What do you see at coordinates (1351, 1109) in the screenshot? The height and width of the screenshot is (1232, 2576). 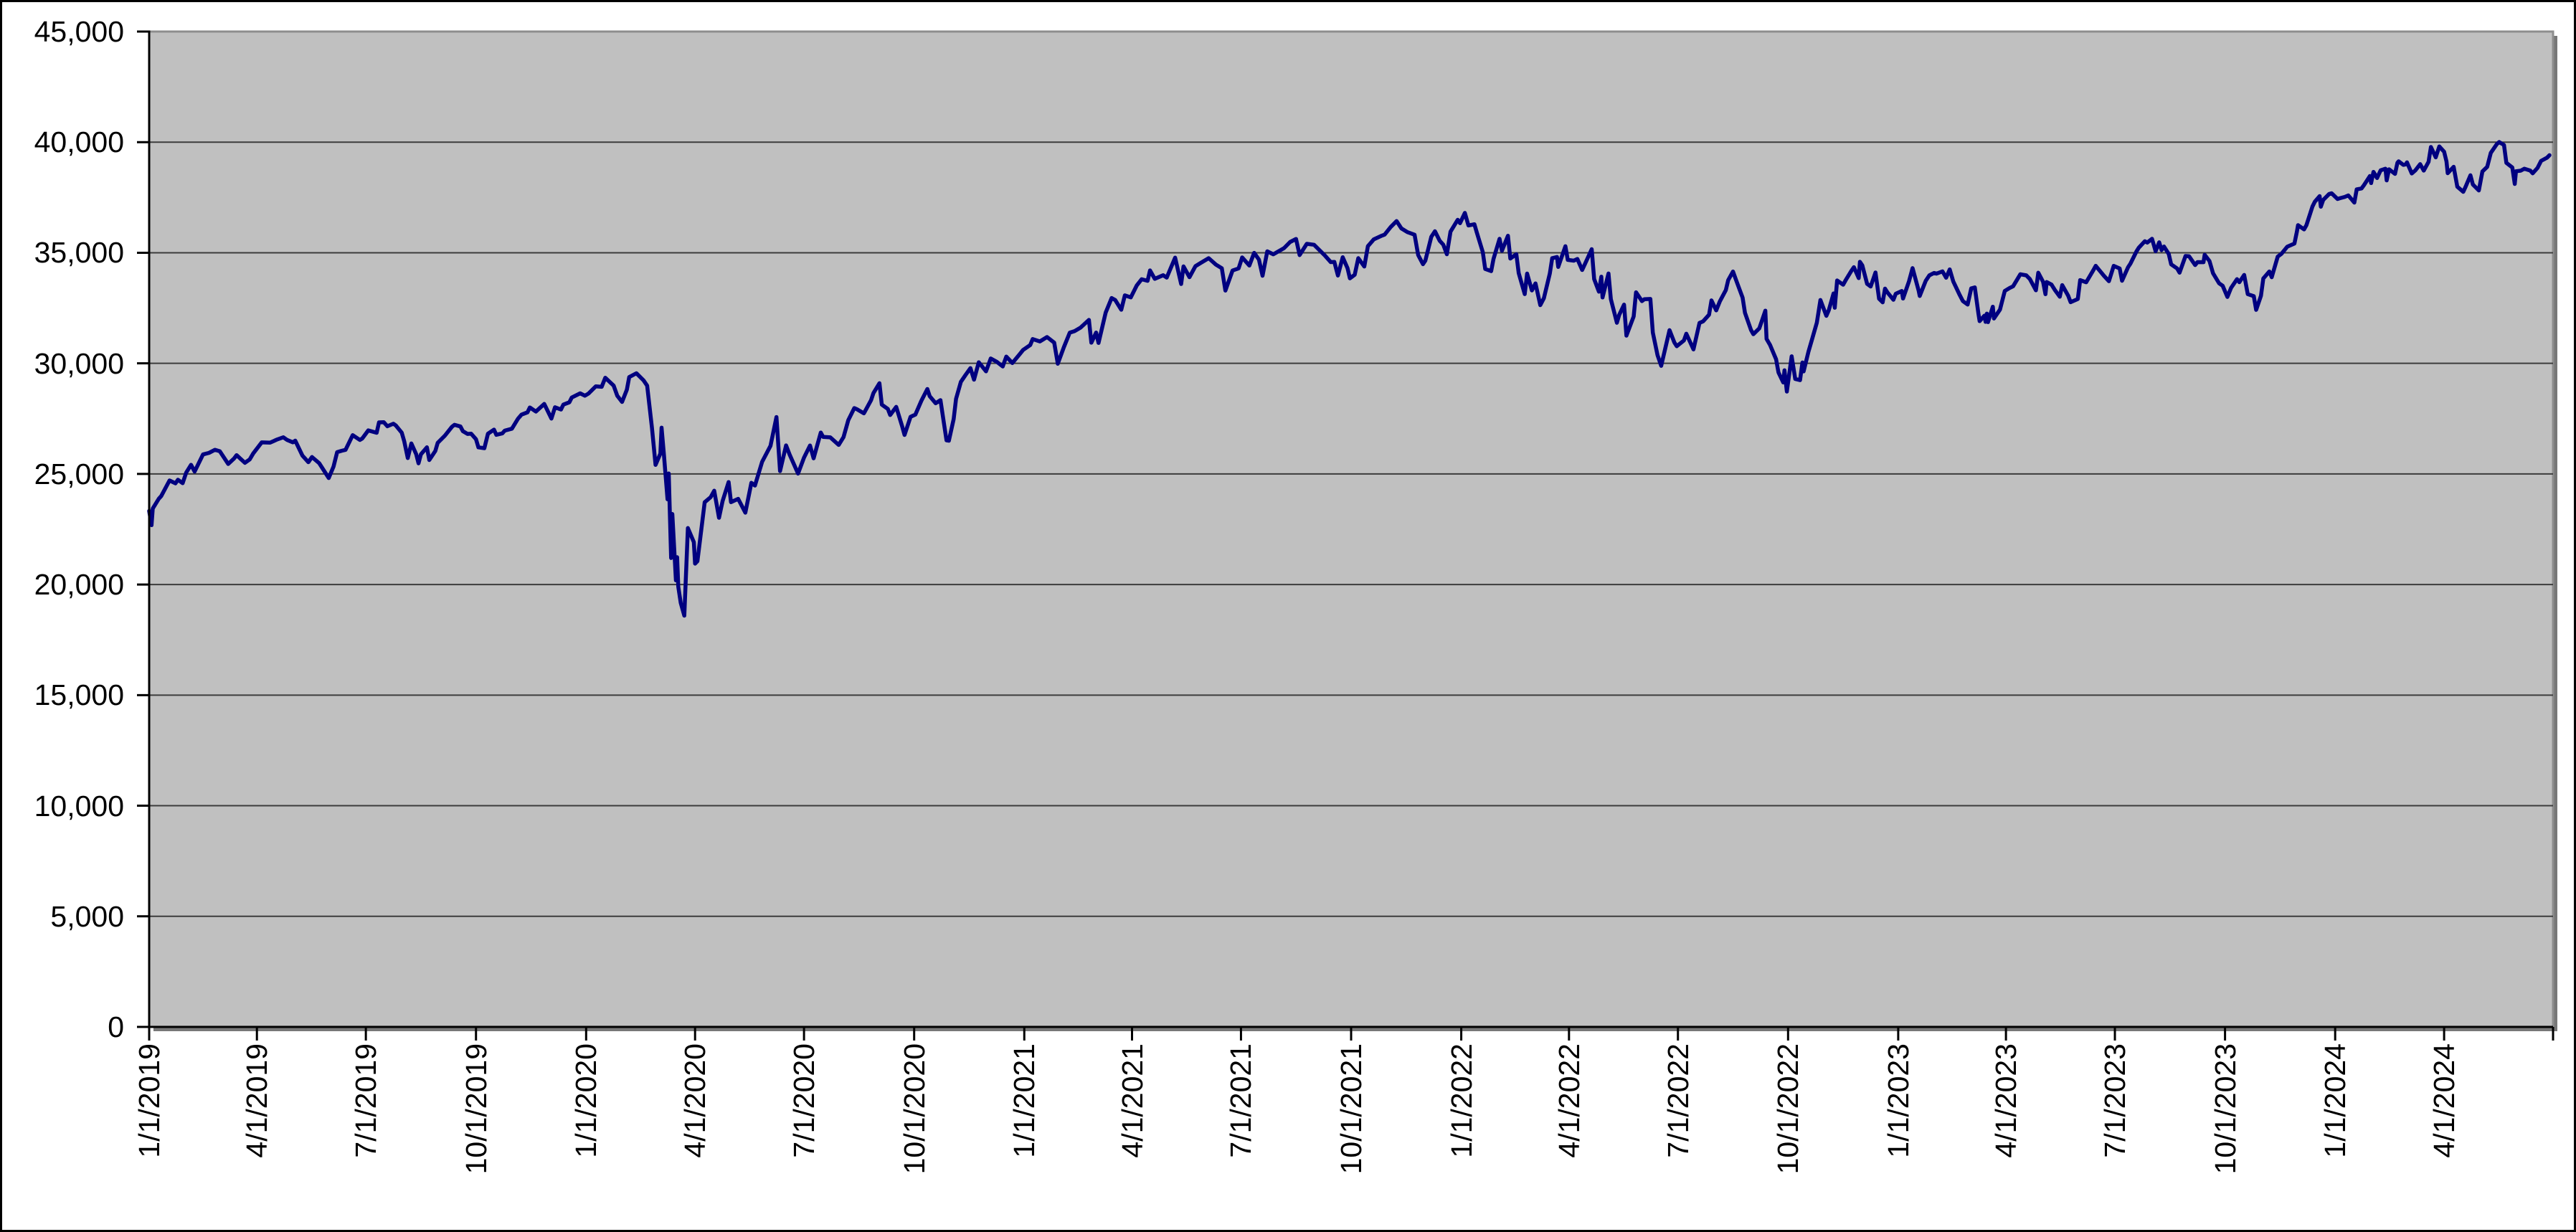 I see `x-axis-tick-label: 10/1/2021` at bounding box center [1351, 1109].